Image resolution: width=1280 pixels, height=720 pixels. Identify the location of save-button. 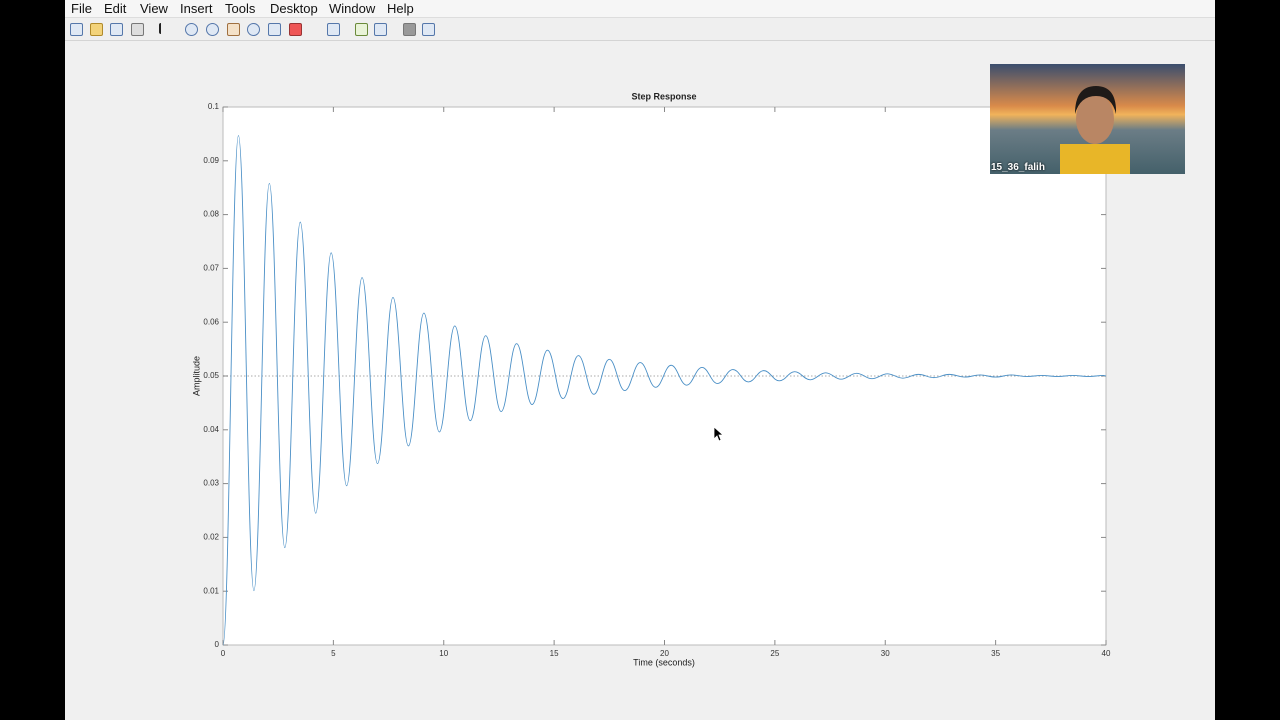
(116, 29).